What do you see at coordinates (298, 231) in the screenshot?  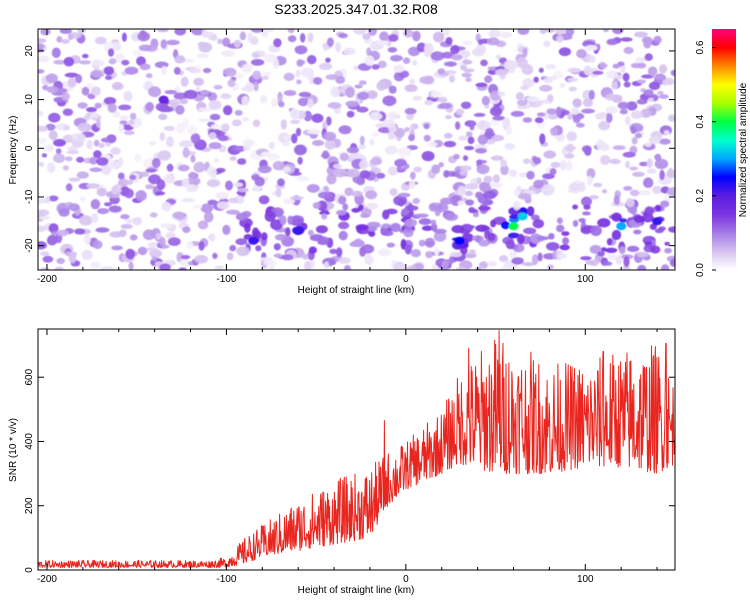 I see `heatmap-hotspot` at bounding box center [298, 231].